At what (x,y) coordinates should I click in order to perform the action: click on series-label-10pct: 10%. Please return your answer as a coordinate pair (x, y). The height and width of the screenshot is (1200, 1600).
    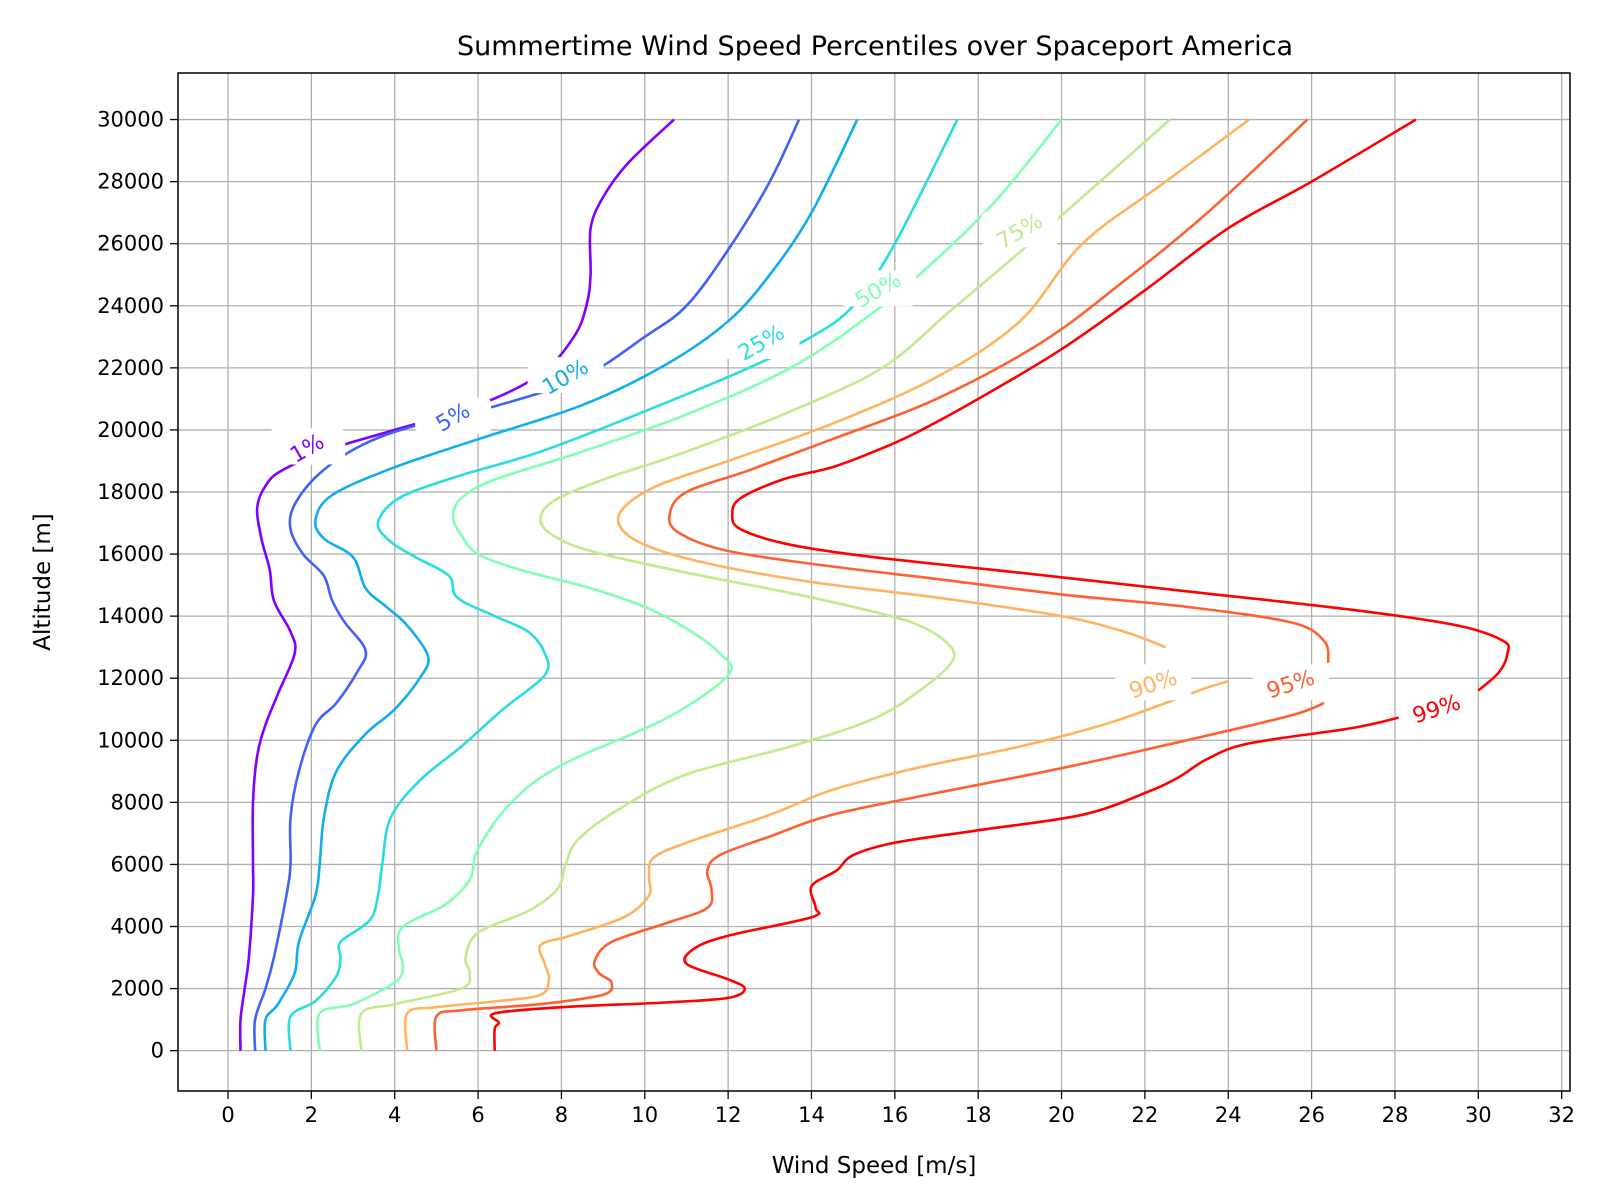
    Looking at the image, I should click on (565, 378).